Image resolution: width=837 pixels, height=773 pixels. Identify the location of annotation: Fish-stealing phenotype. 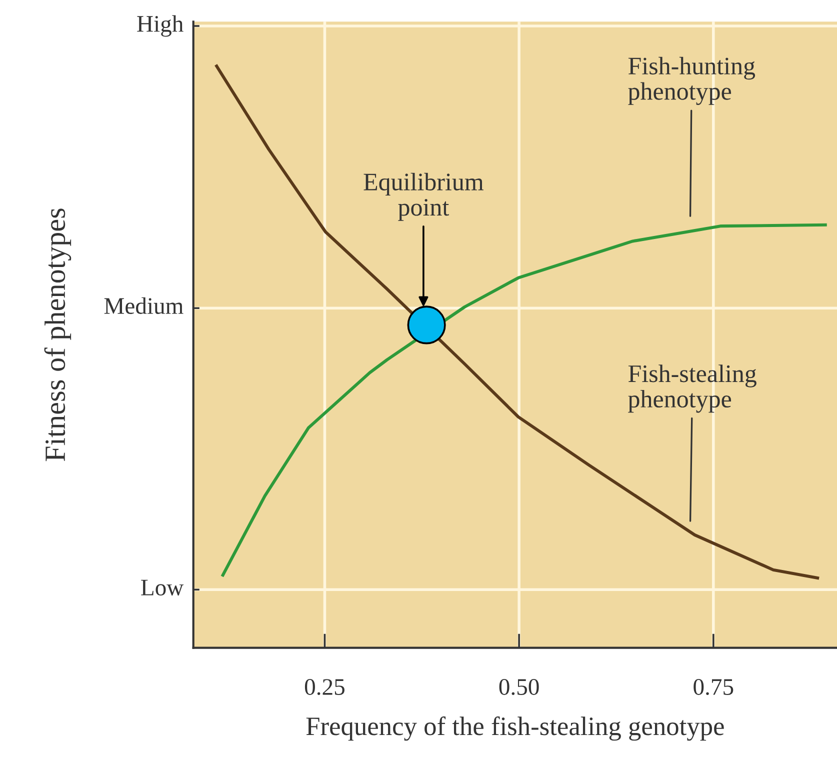
(692, 388).